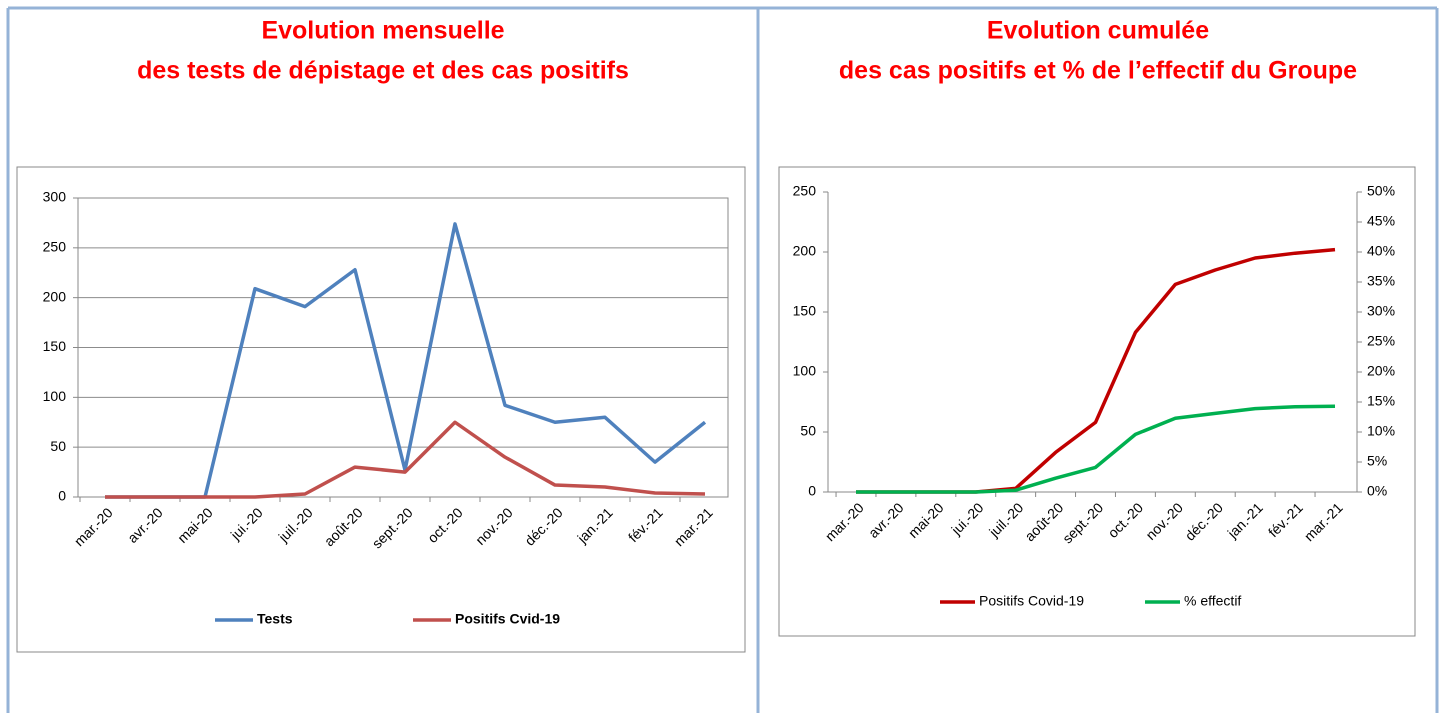  What do you see at coordinates (1212, 601) in the screenshot?
I see `legend-label: % effectif` at bounding box center [1212, 601].